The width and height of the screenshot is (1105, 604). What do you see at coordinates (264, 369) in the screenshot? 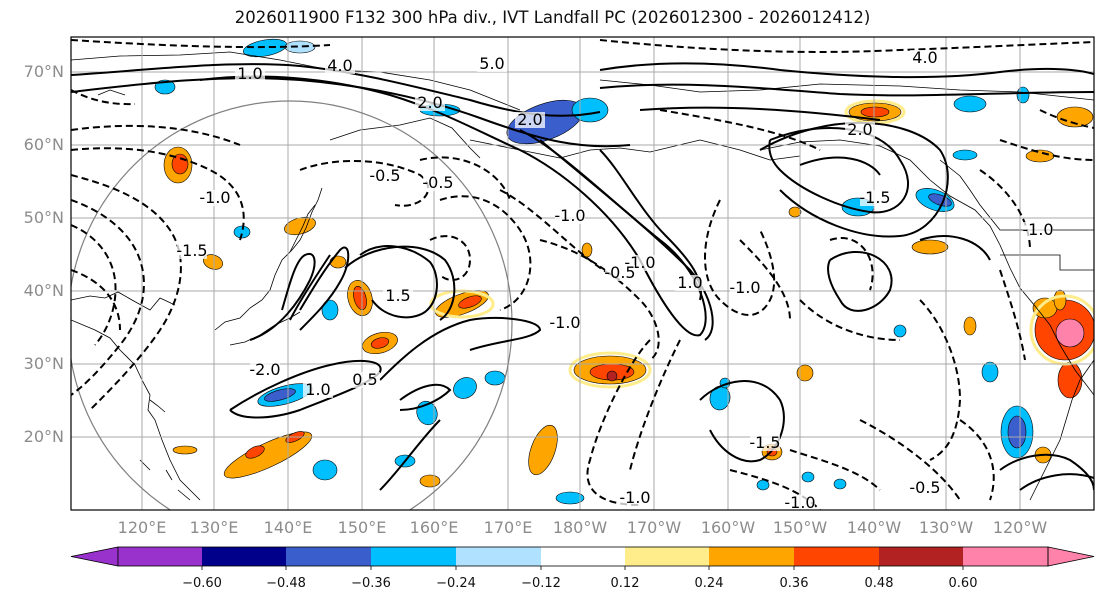
I see `contour-label: -2.0` at bounding box center [264, 369].